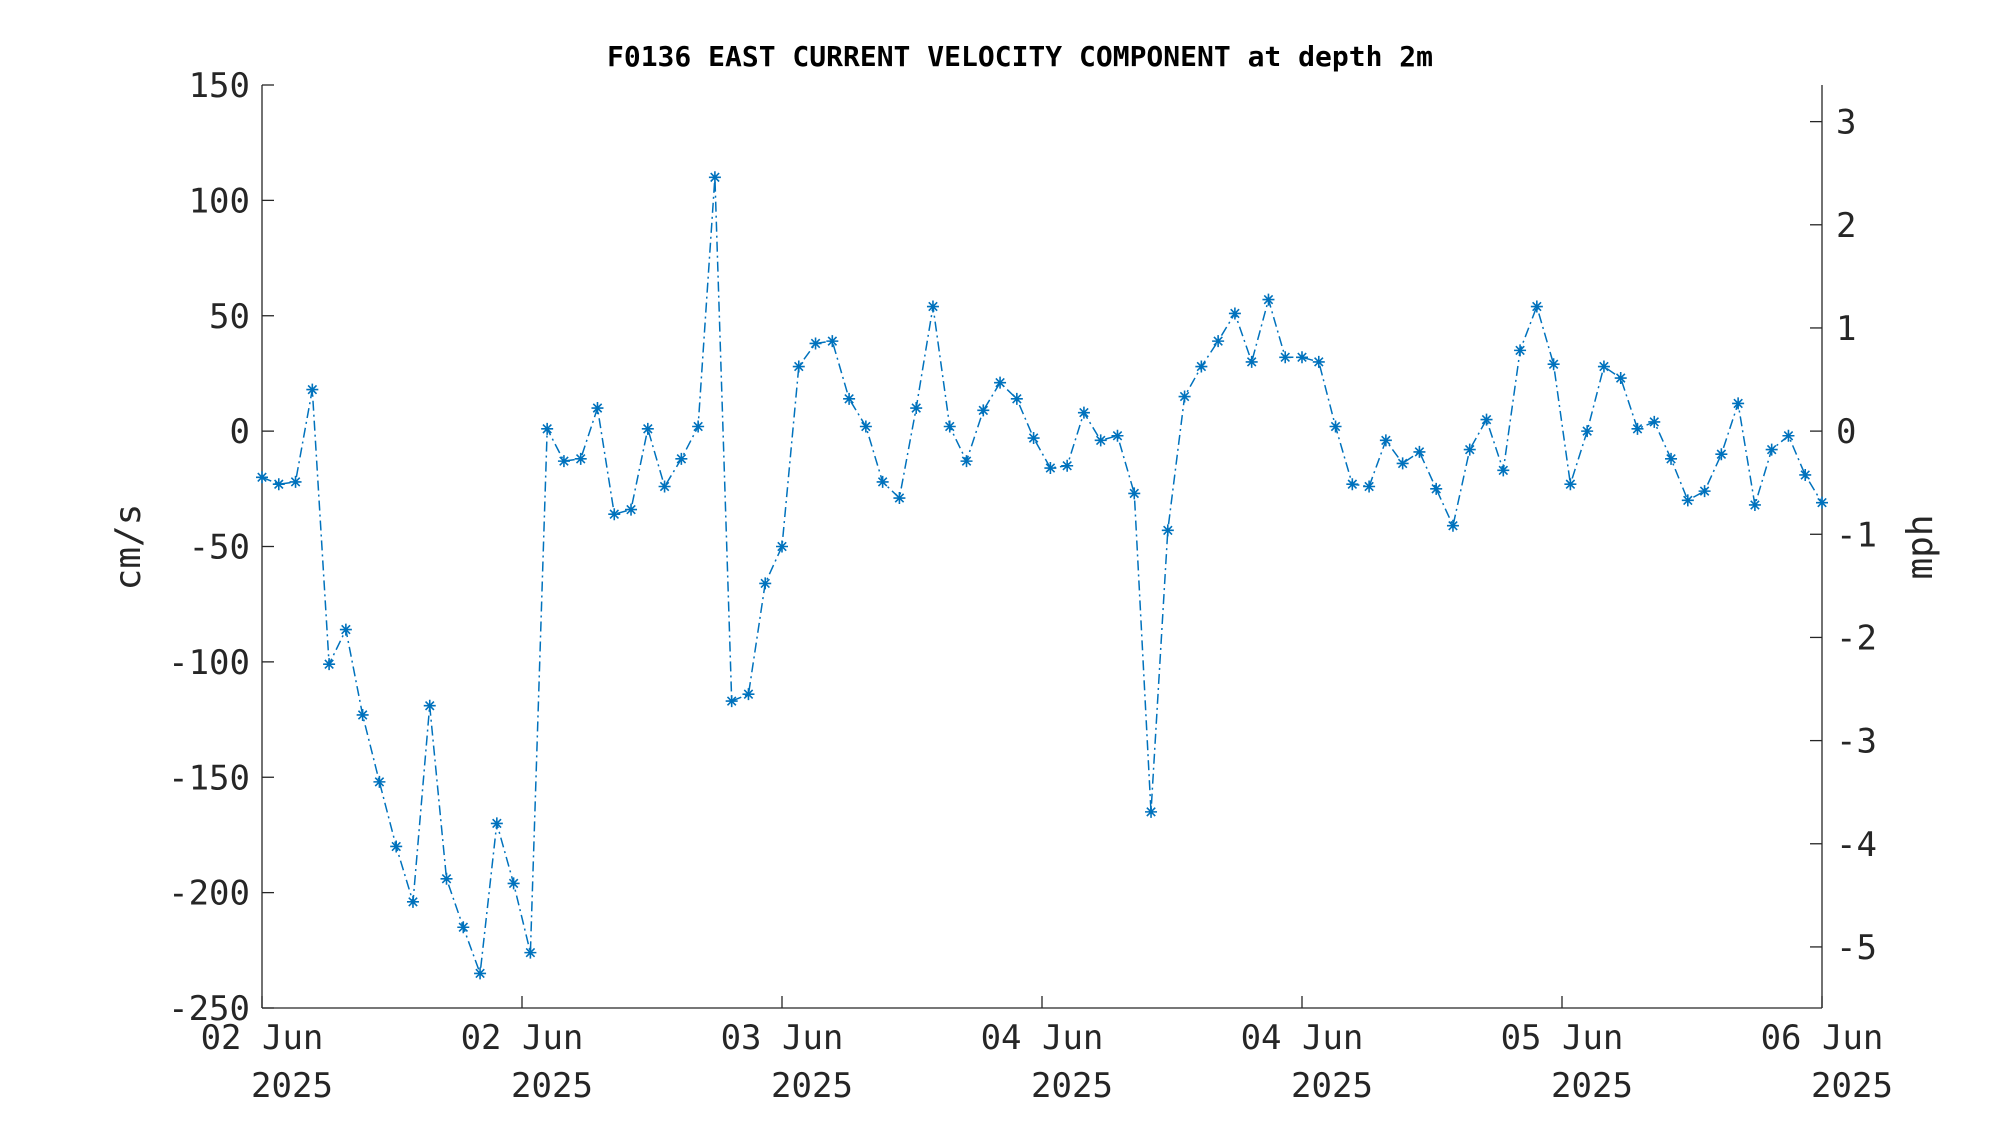 This screenshot has height=1125, width=2000. What do you see at coordinates (782, 1038) in the screenshot?
I see `x-tick-label-date: 03 Jun` at bounding box center [782, 1038].